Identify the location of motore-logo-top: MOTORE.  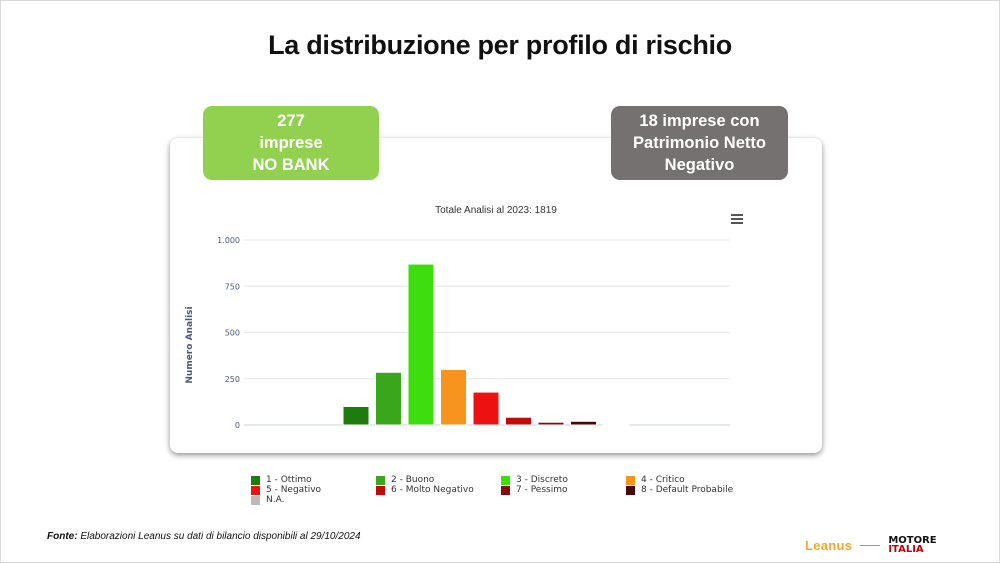
(912, 540).